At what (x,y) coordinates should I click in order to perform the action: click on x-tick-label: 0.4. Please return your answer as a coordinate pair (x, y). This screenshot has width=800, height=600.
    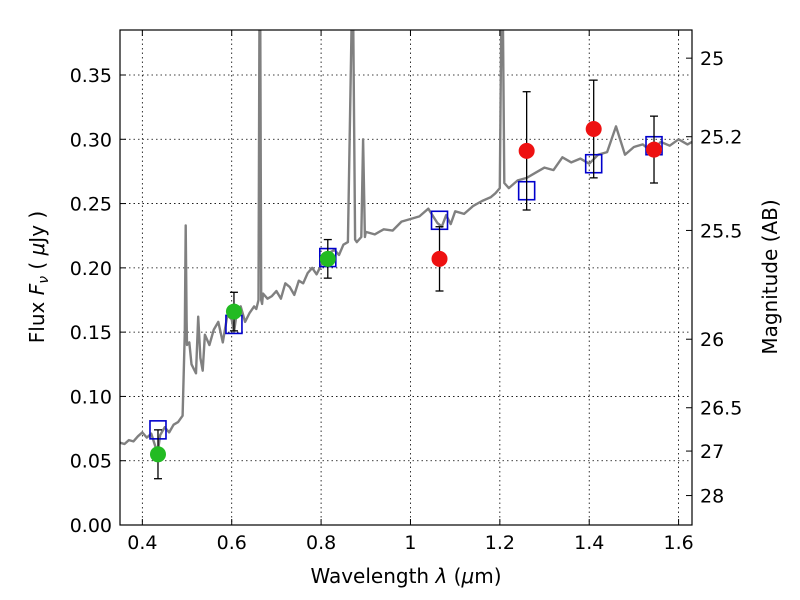
    Looking at the image, I should click on (142, 543).